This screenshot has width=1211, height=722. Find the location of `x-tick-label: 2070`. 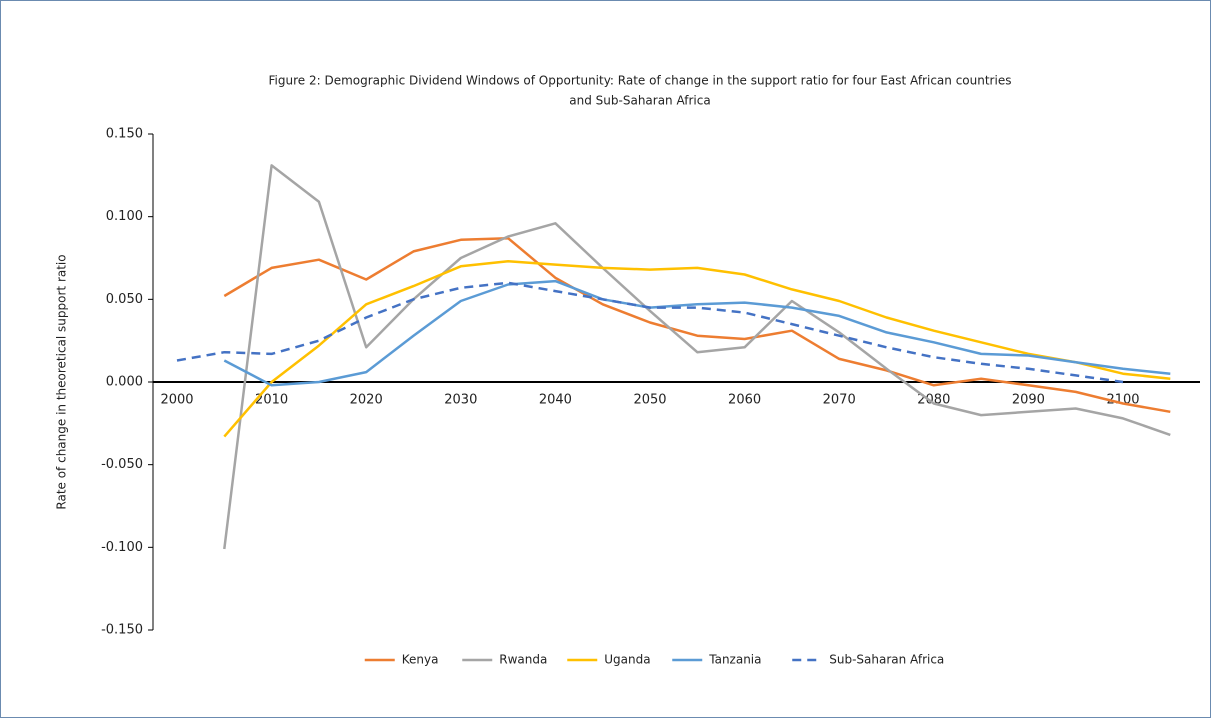

x-tick-label: 2070 is located at coordinates (839, 400).